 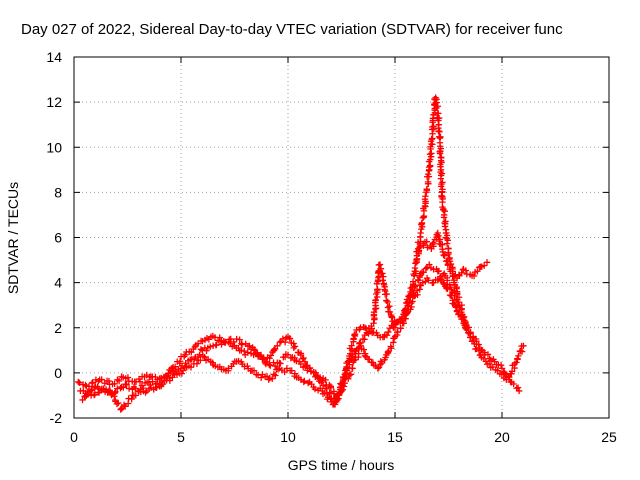 I want to click on x-tick-label: 25, so click(x=609, y=437).